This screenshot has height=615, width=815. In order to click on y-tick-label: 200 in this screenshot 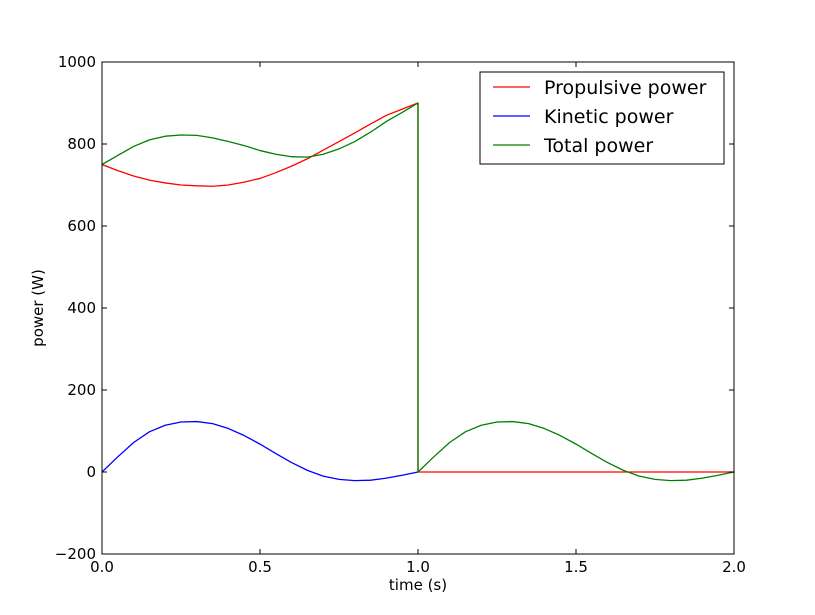, I will do `click(81, 390)`.